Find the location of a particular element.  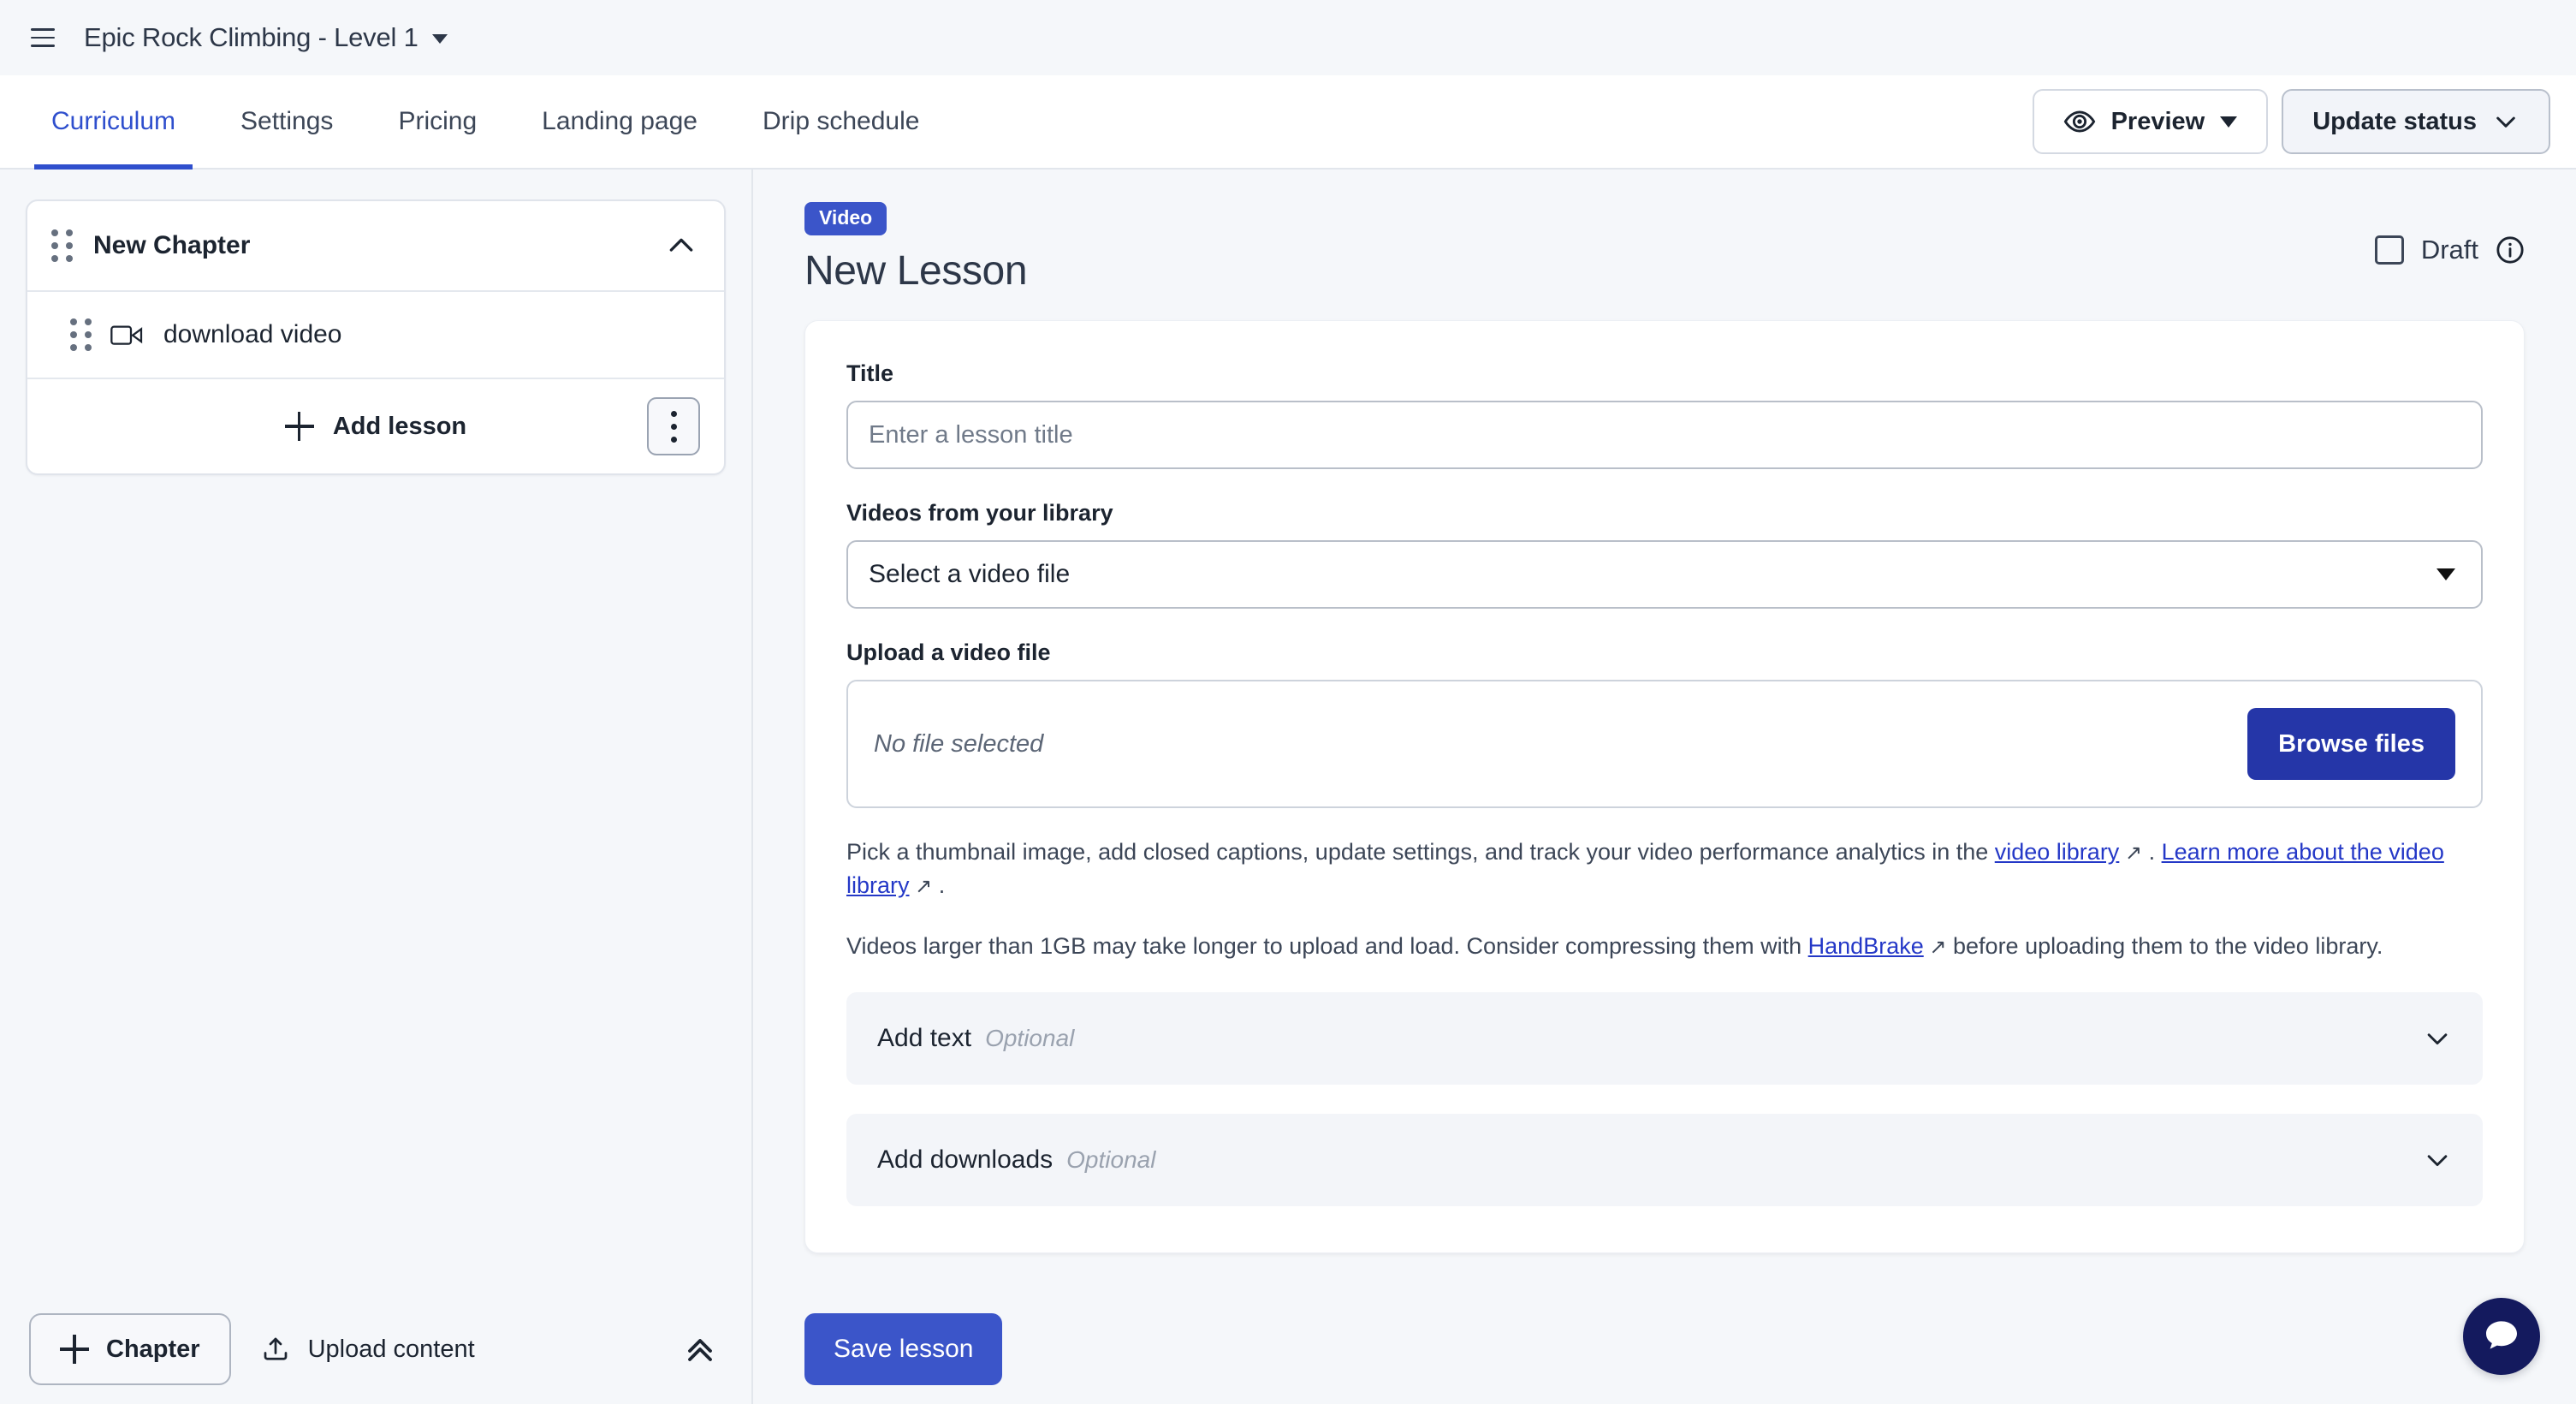

lesson-header-left: Video New Lesson is located at coordinates (916, 248).